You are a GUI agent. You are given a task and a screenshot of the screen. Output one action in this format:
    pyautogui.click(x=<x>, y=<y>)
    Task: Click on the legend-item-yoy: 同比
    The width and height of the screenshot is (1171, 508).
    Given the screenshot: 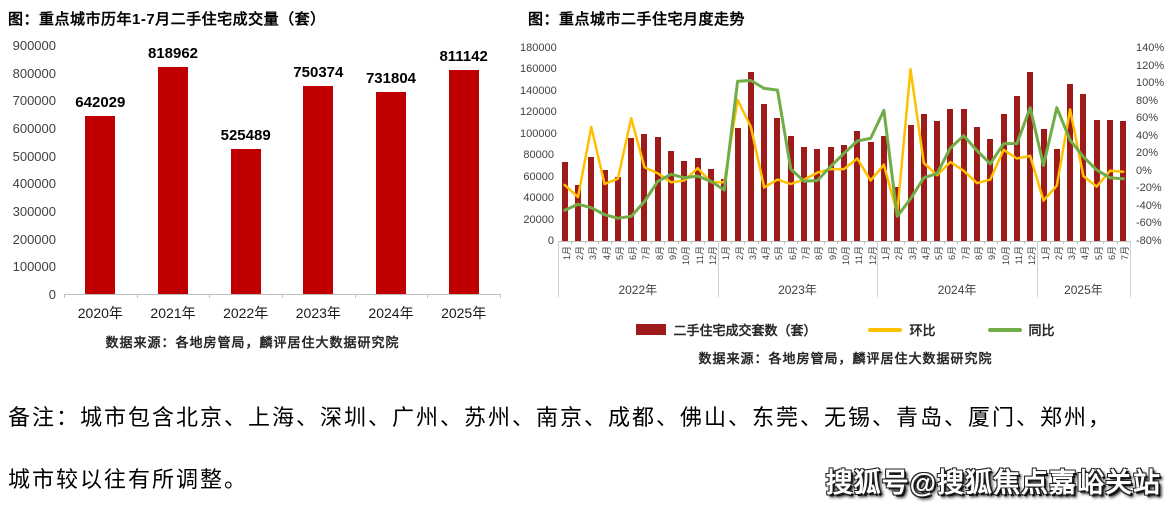 What is the action you would take?
    pyautogui.click(x=1021, y=329)
    